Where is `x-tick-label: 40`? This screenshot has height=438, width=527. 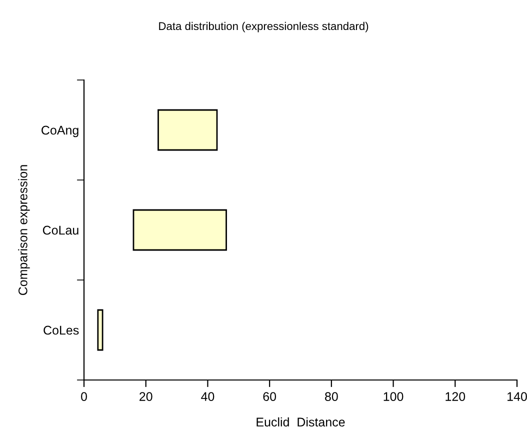
x-tick-label: 40 is located at coordinates (207, 396).